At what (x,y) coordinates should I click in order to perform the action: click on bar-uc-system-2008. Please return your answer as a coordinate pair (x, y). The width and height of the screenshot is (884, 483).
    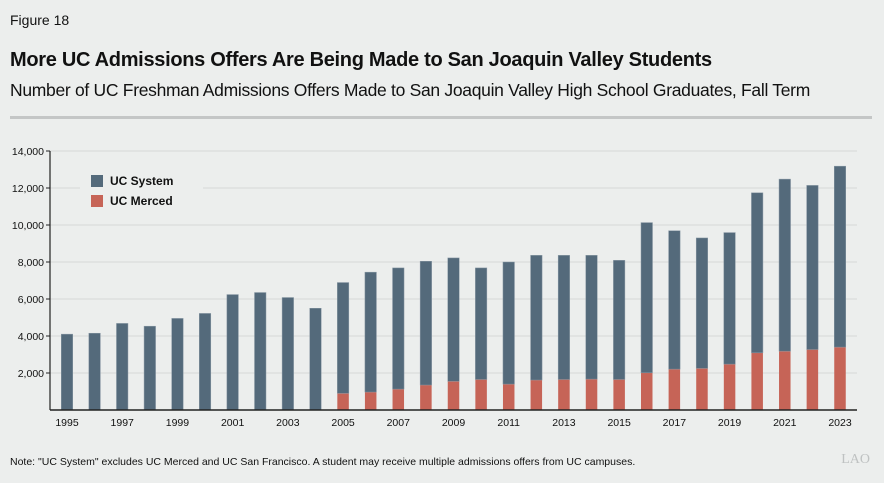
    Looking at the image, I should click on (425, 323).